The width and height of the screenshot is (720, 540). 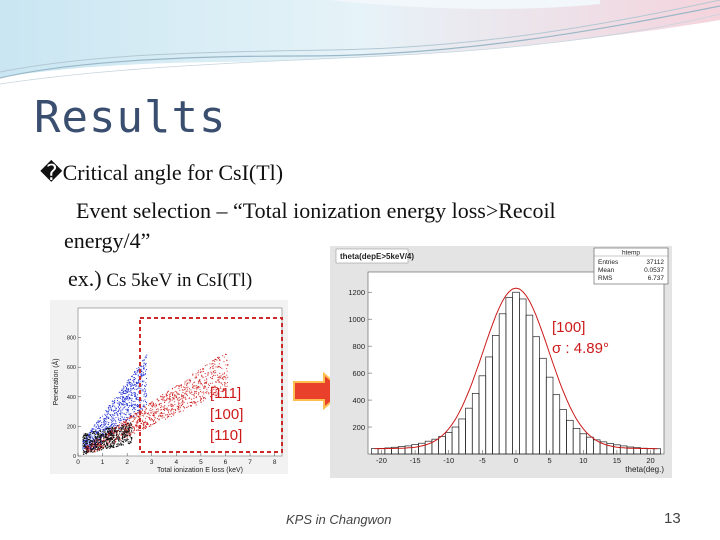 I want to click on selection-text-continued: energy/4”, so click(x=107, y=240).